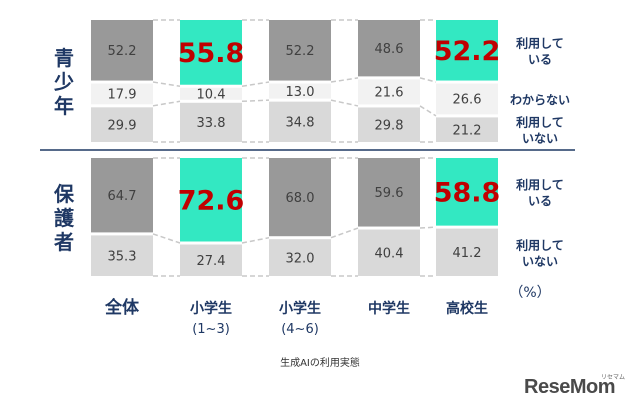 The width and height of the screenshot is (640, 413). I want to click on data-label: 41.2, so click(467, 253).